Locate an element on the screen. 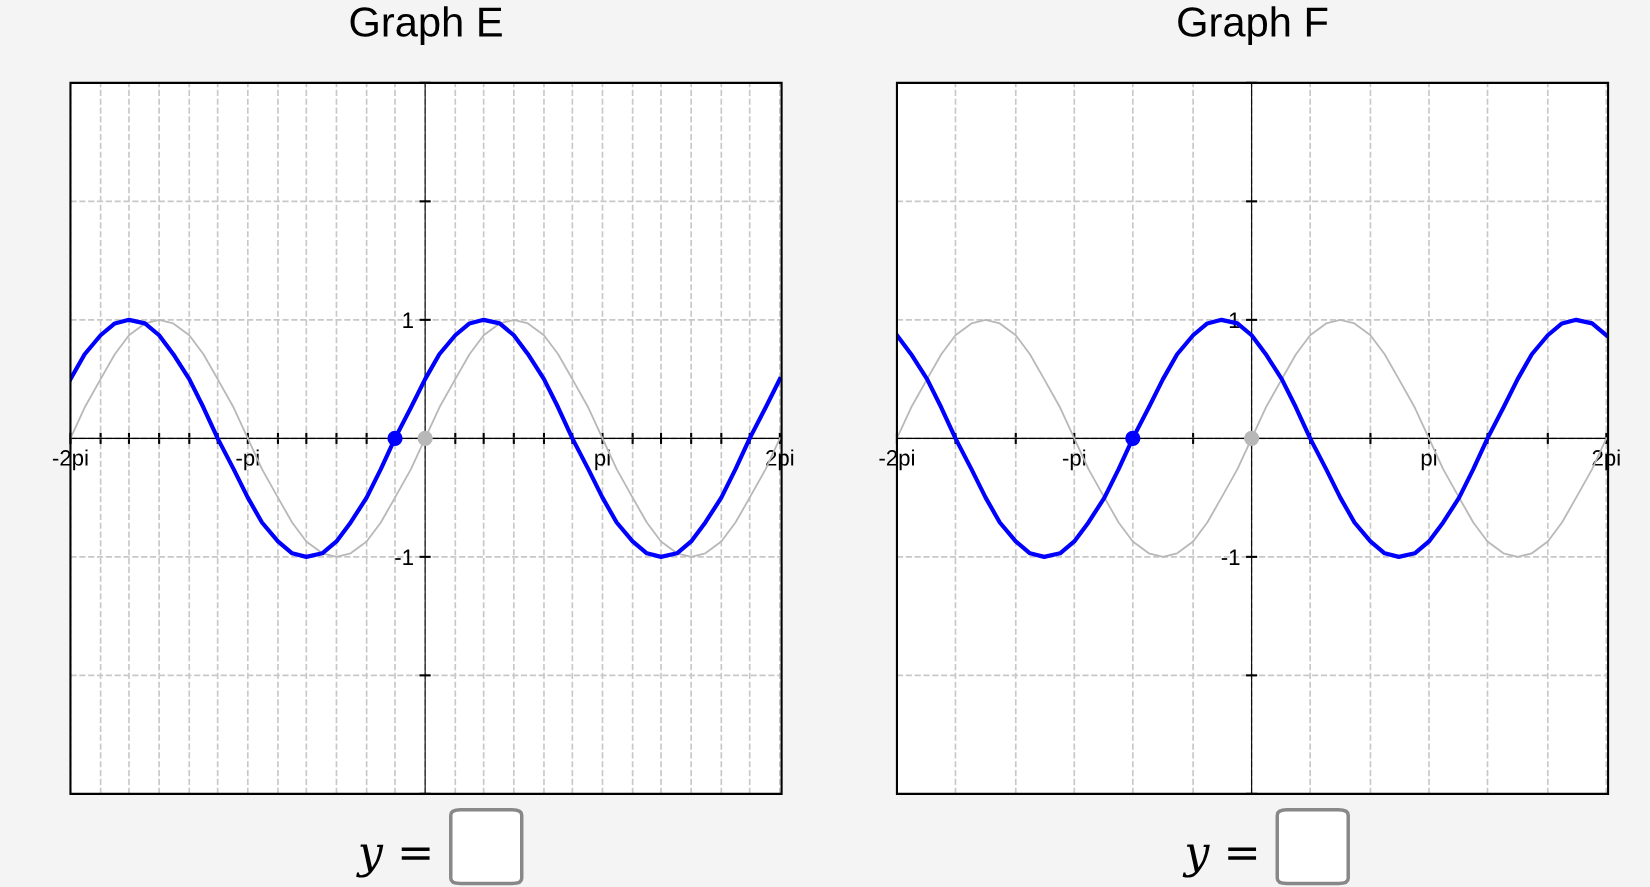  y-tick-label: 1 is located at coordinates (408, 320).